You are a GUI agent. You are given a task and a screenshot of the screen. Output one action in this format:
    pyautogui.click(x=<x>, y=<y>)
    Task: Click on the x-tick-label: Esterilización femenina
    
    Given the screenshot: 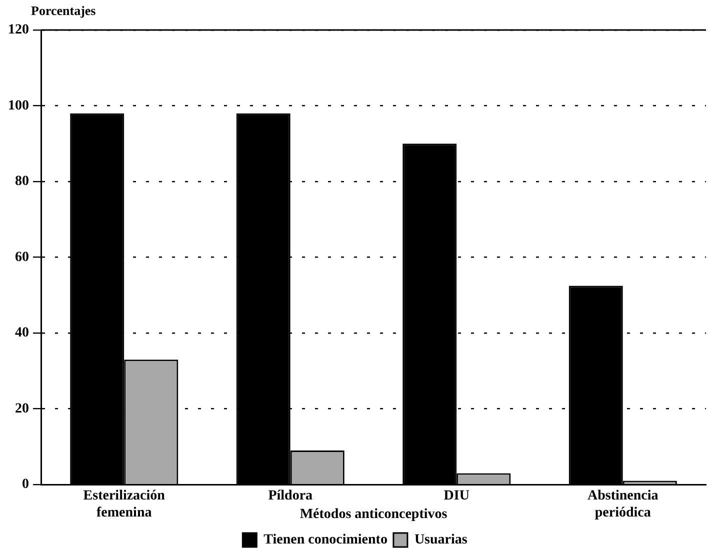 What is the action you would take?
    pyautogui.click(x=124, y=504)
    